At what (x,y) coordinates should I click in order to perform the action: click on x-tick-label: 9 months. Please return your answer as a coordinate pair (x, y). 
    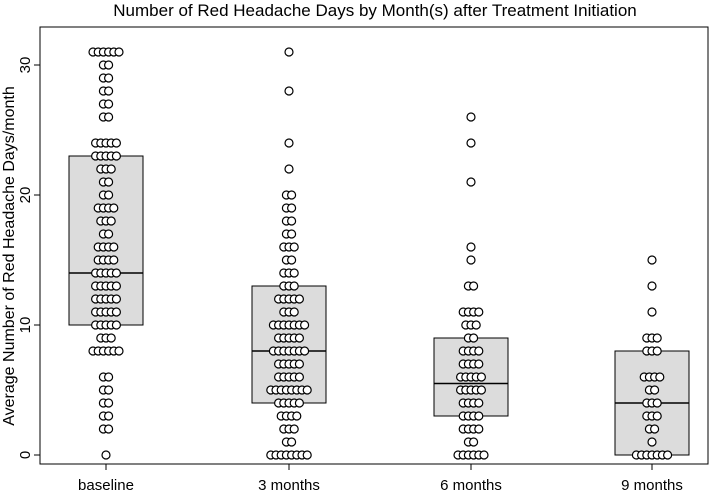
    Looking at the image, I should click on (652, 485).